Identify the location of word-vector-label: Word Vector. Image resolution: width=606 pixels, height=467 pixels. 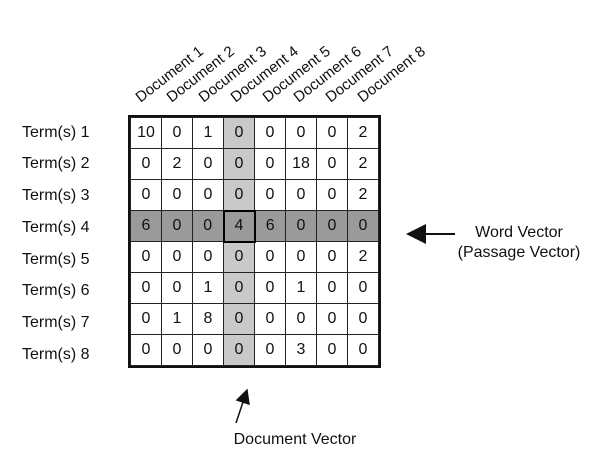
(519, 232).